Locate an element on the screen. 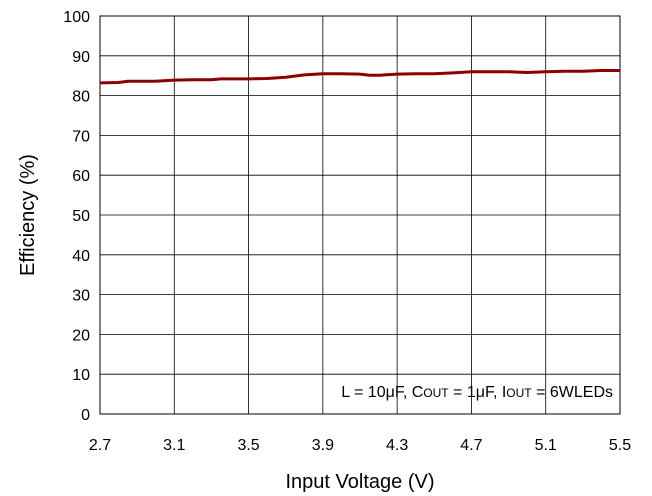 The width and height of the screenshot is (652, 496). x-tick-label: 5.1 is located at coordinates (546, 445).